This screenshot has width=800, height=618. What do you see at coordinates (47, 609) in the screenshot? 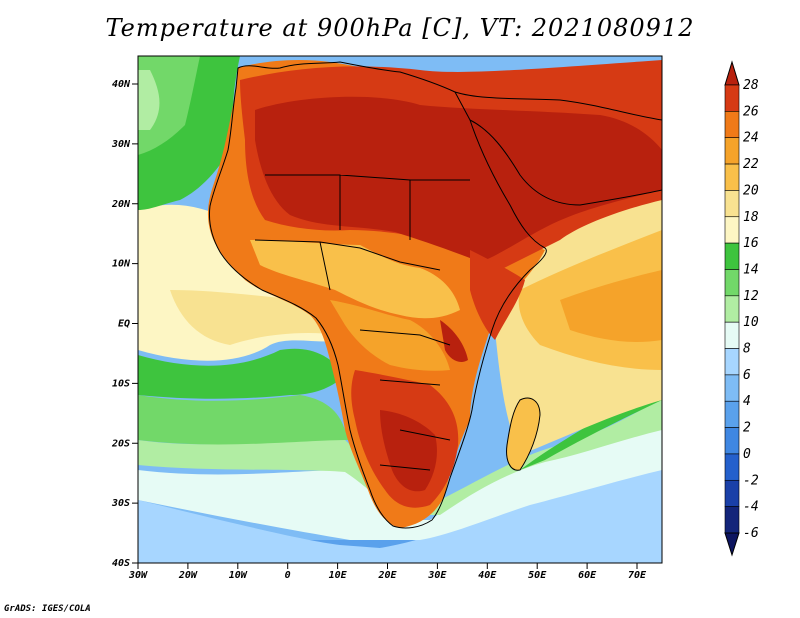
I see `credit-label: GrADS: IGES/COLA` at bounding box center [47, 609].